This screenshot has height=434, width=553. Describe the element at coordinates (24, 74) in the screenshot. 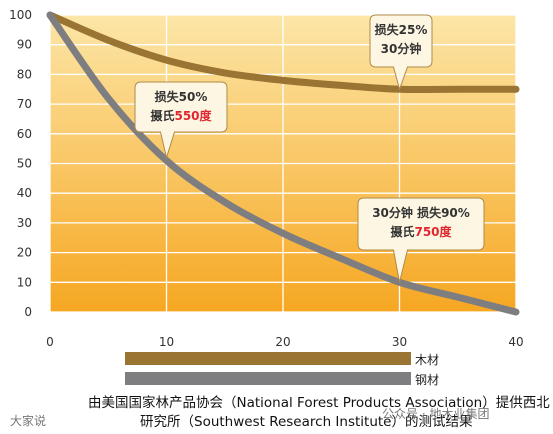

I see `y-tick-label: 80` at that location.